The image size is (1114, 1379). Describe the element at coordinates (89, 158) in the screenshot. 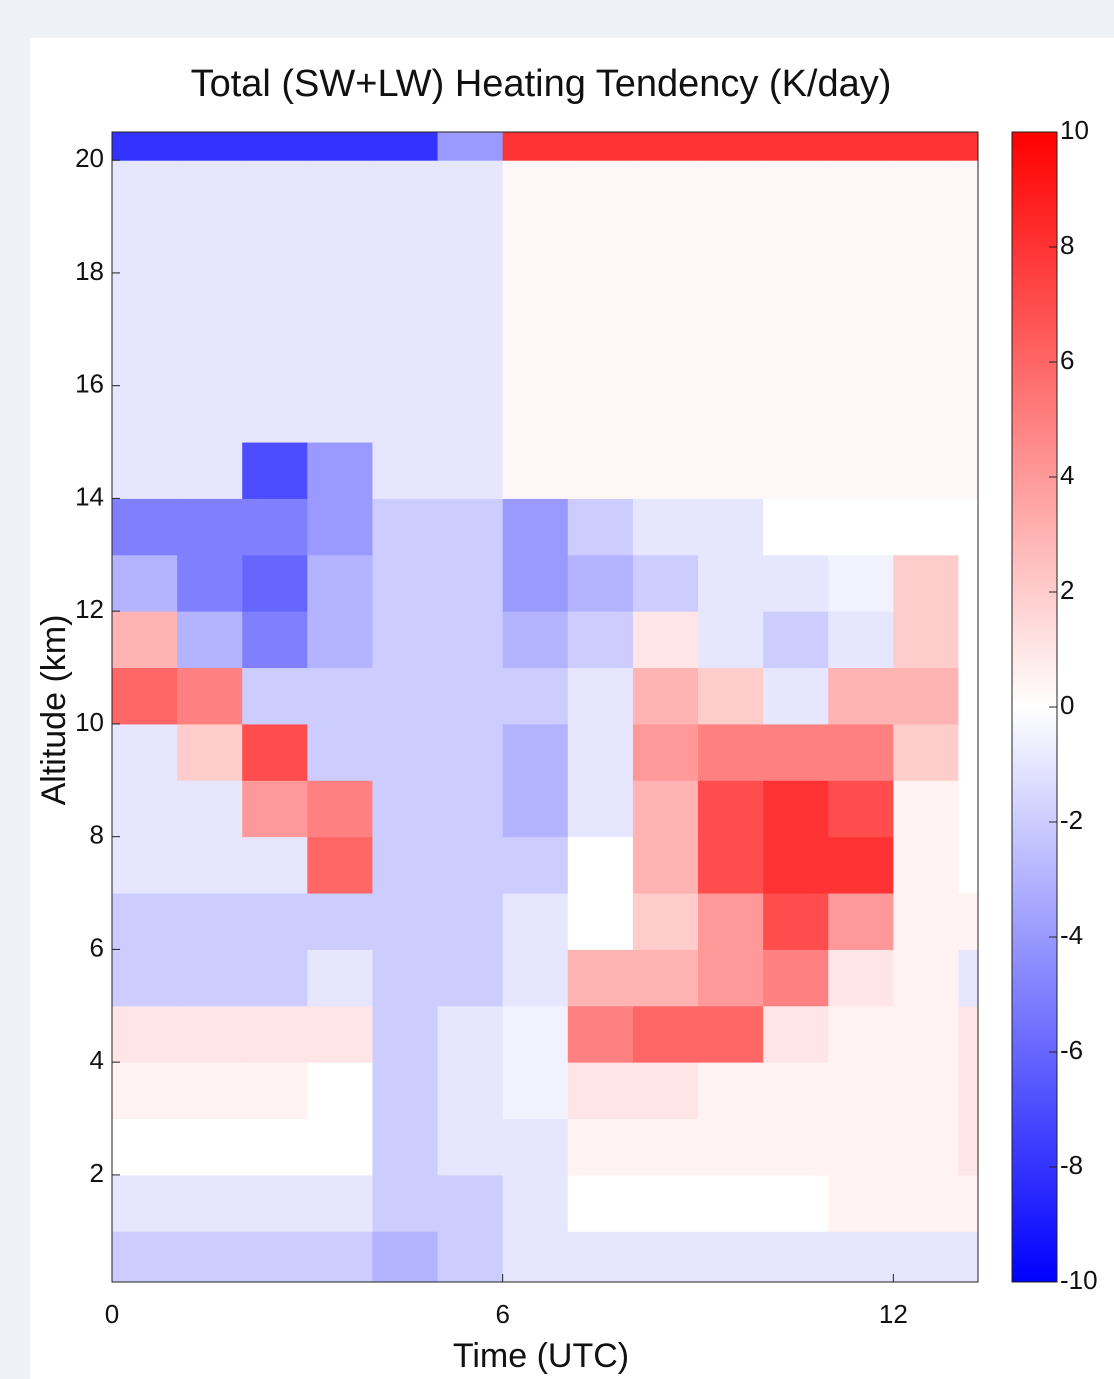

I see `y-tick-label: 20` at that location.